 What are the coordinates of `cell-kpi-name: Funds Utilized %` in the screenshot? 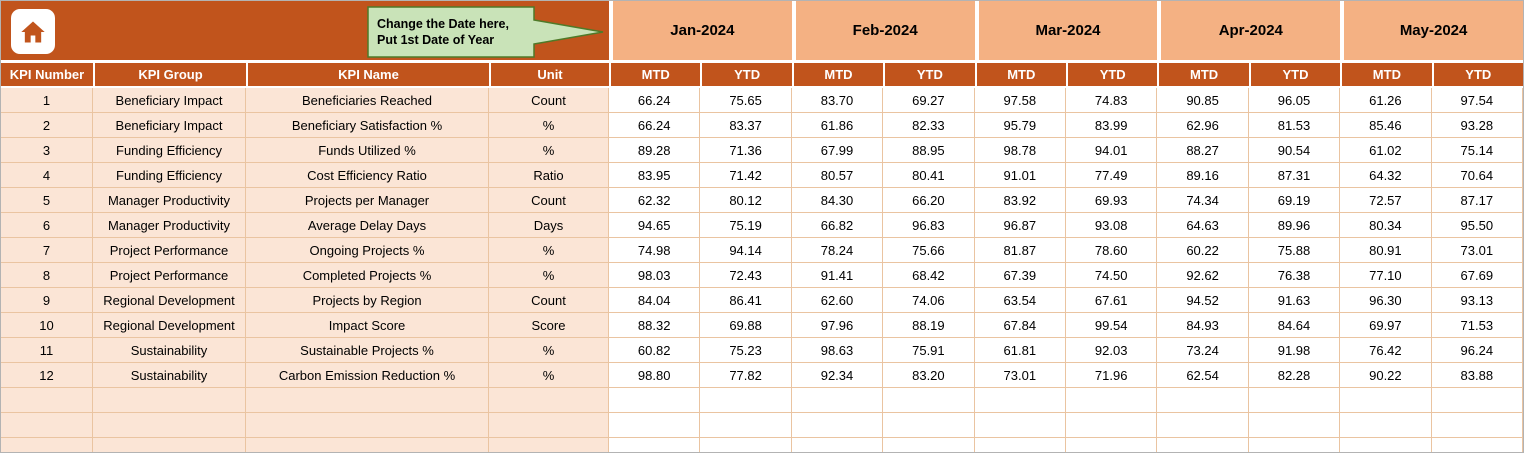 It's located at (367, 150).